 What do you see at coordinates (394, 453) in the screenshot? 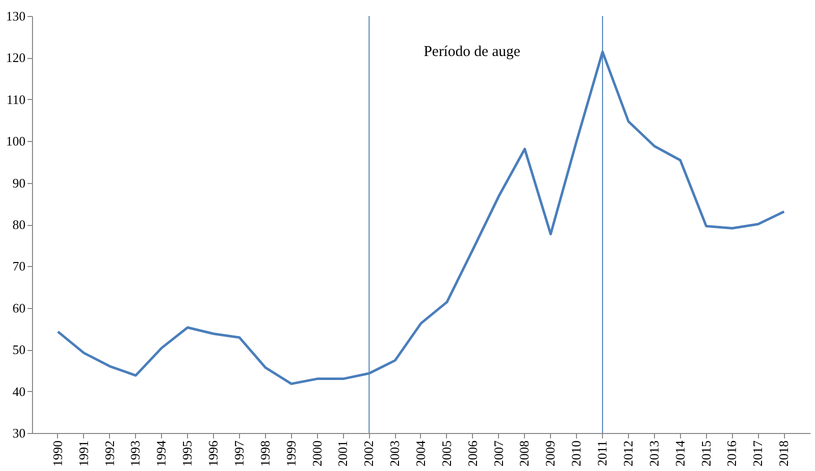
I see `x-tick-label: 2003` at bounding box center [394, 453].